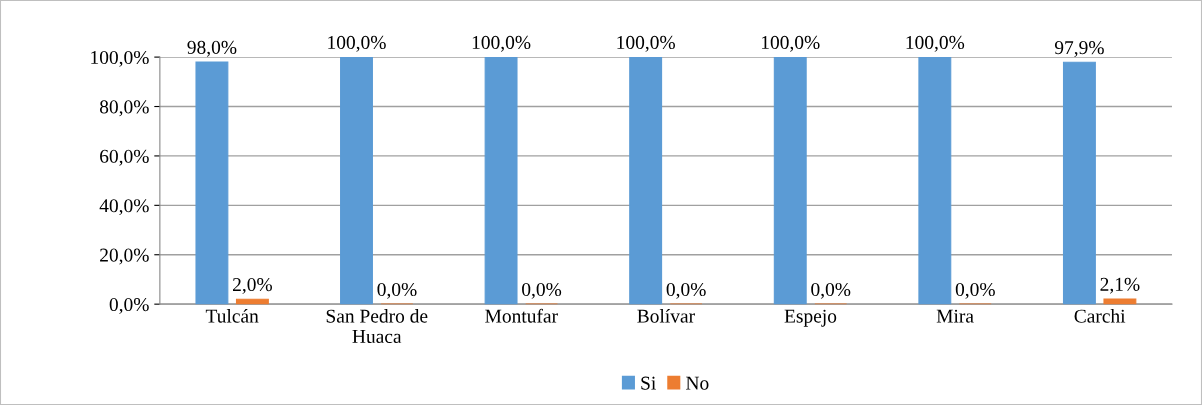  What do you see at coordinates (120, 58) in the screenshot?
I see `y-tick-label: 100,0%` at bounding box center [120, 58].